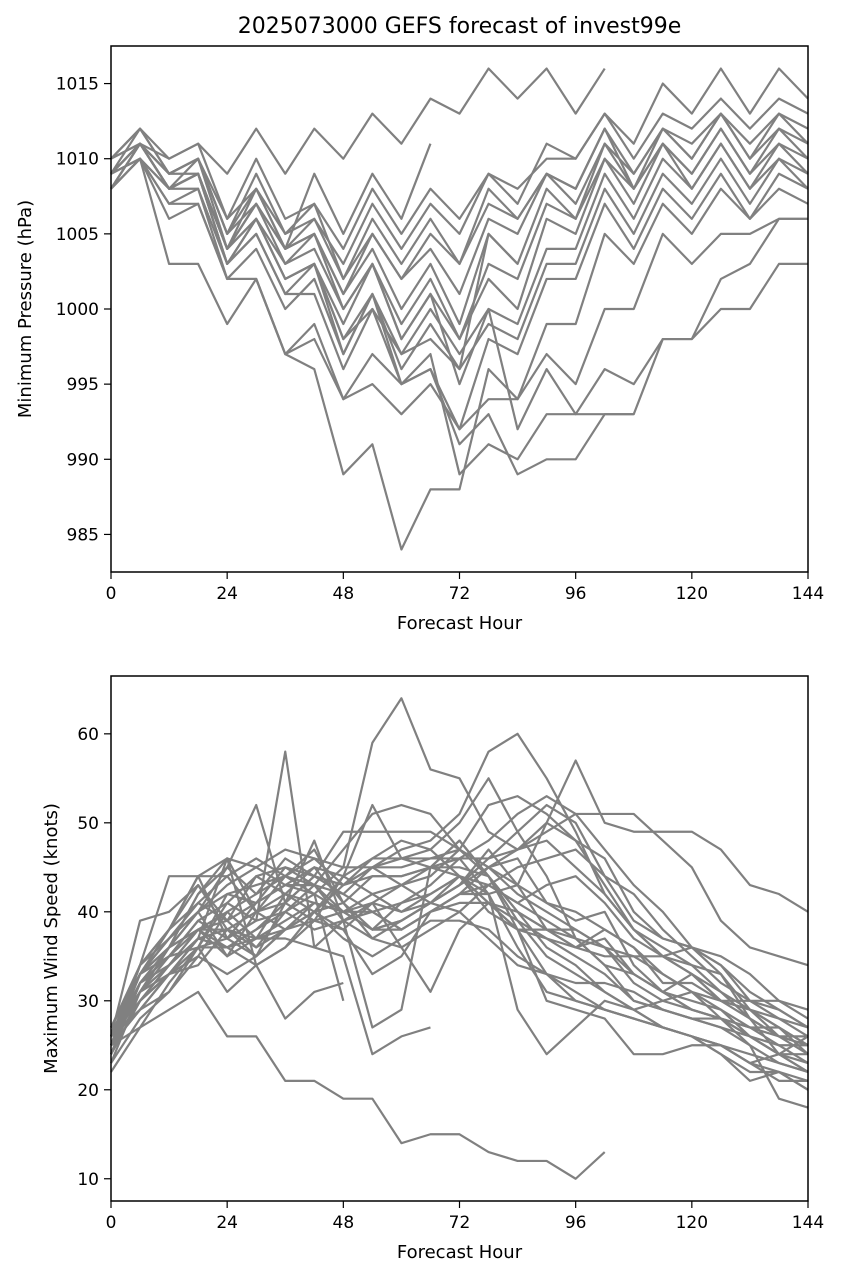 The height and width of the screenshot is (1283, 843). What do you see at coordinates (460, 1252) in the screenshot?
I see `wind-x-axis-label: Forecast Hour` at bounding box center [460, 1252].